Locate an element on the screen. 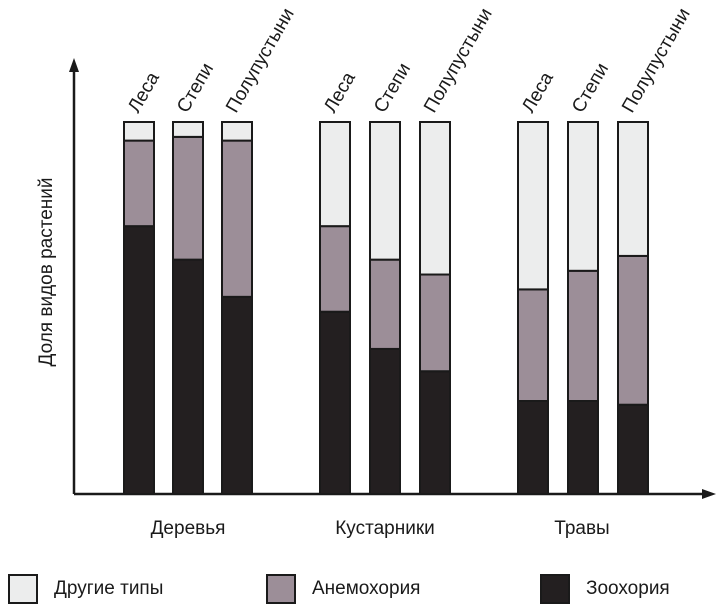 The width and height of the screenshot is (728, 608). legend-item-anemochory: Анемохория is located at coordinates (343, 589).